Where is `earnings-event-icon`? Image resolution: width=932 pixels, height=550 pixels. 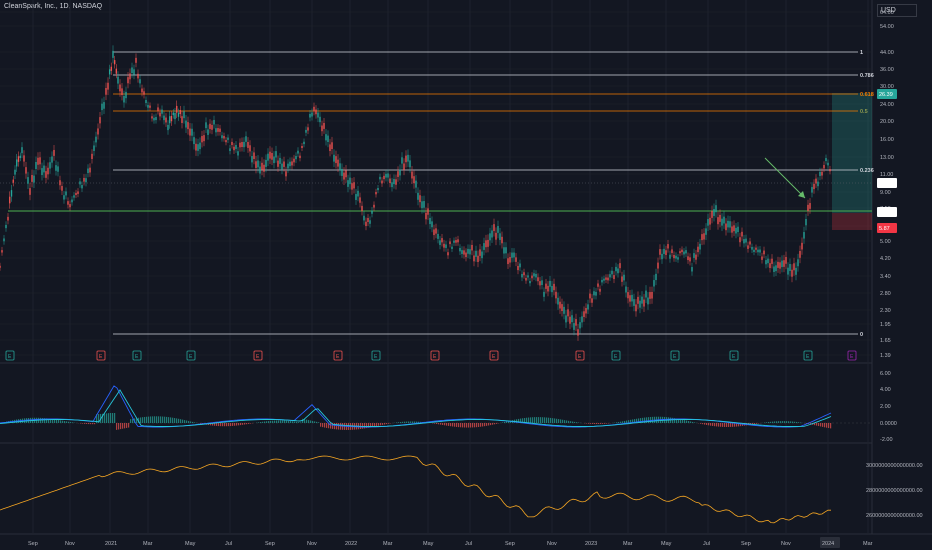
earnings-event-icon is located at coordinates (191, 355).